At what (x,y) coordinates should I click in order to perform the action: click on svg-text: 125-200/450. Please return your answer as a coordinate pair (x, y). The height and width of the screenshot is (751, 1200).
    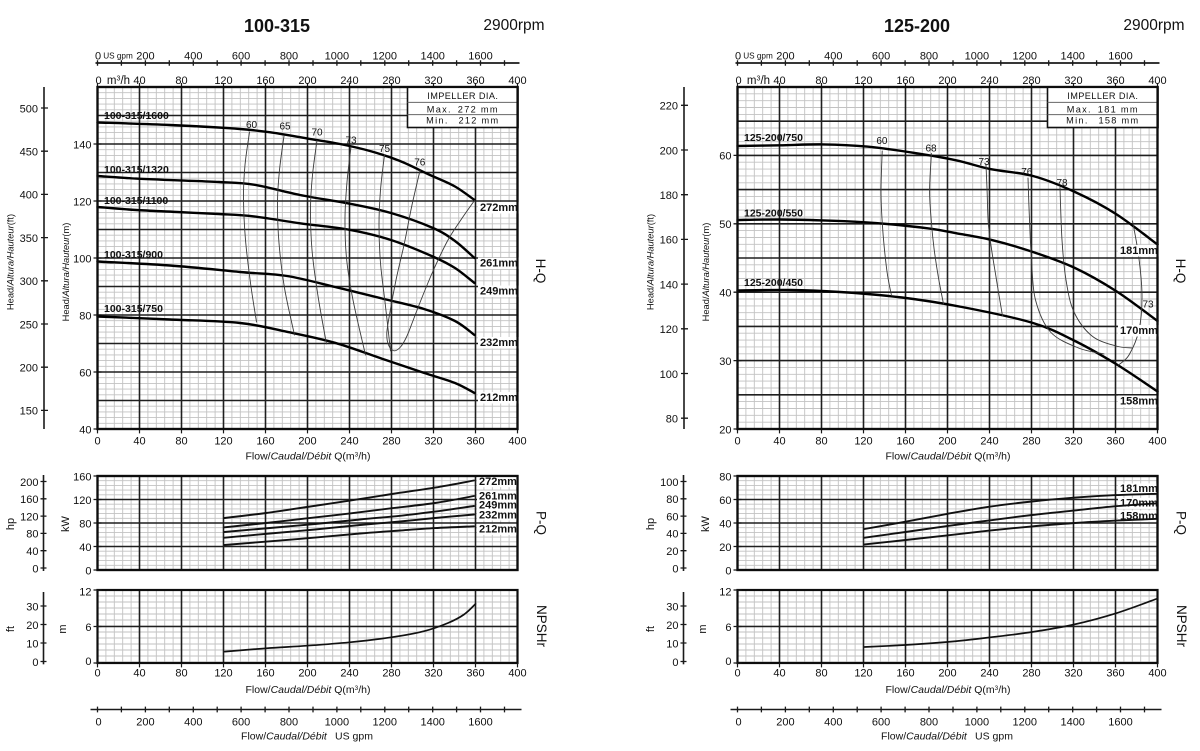
    Looking at the image, I should click on (773, 283).